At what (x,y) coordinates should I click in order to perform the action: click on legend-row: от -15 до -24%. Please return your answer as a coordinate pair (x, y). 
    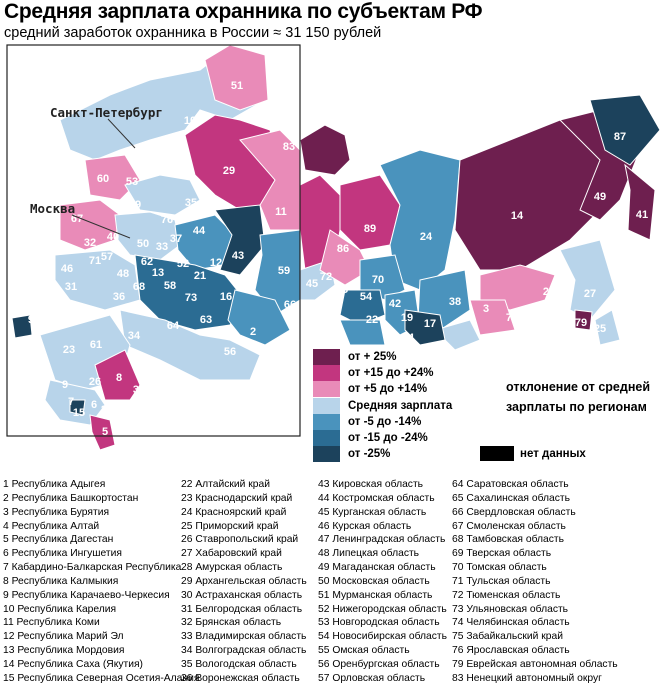
    Looking at the image, I should click on (413, 438).